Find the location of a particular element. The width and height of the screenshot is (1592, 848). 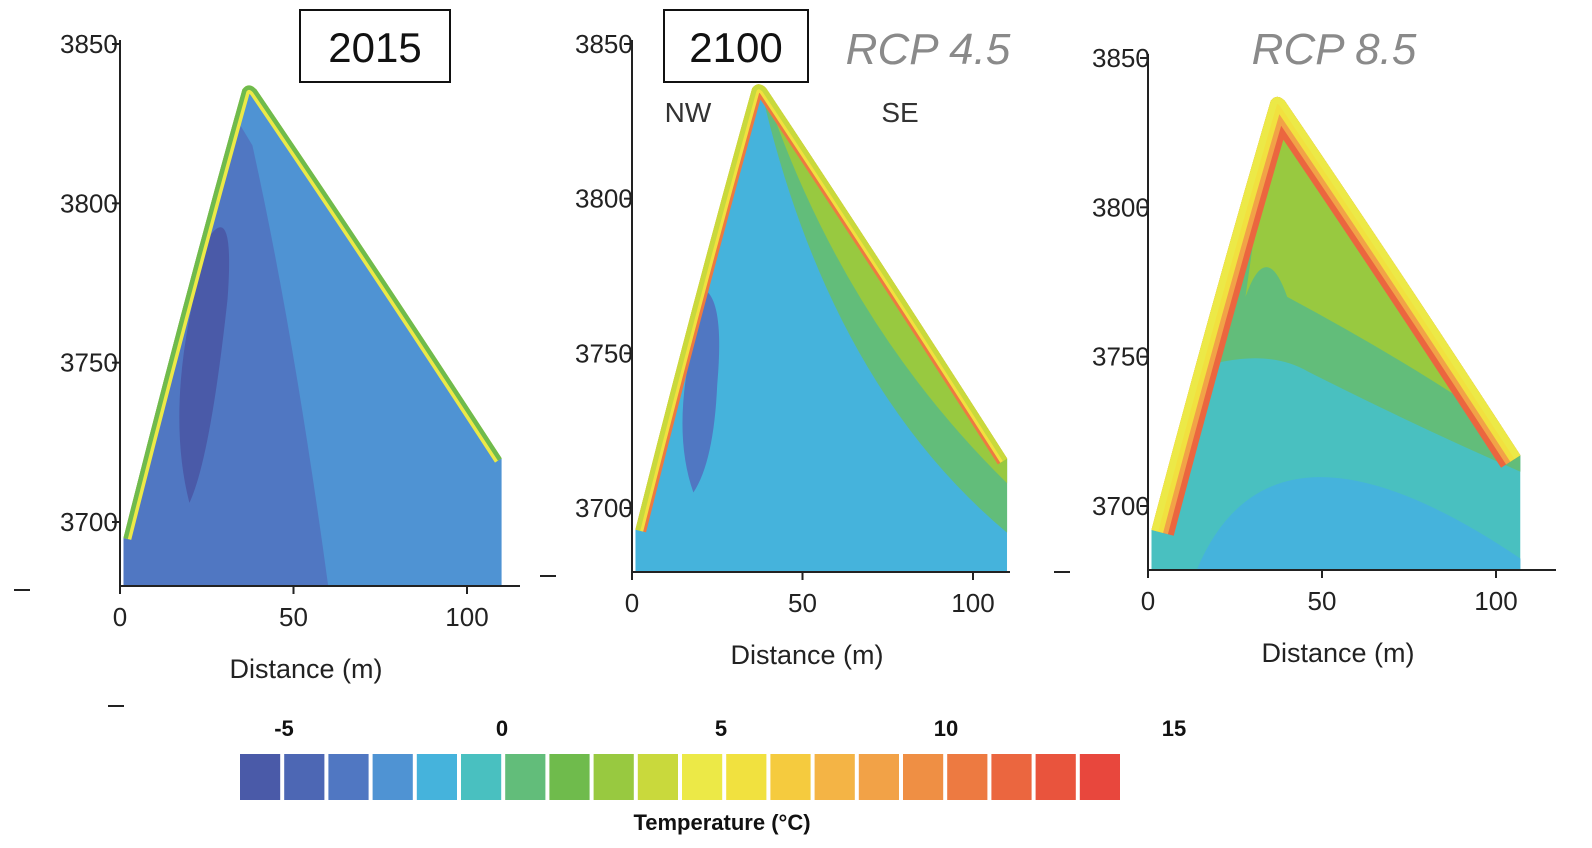

scenario-label: RCP 4.5 is located at coordinates (928, 49).